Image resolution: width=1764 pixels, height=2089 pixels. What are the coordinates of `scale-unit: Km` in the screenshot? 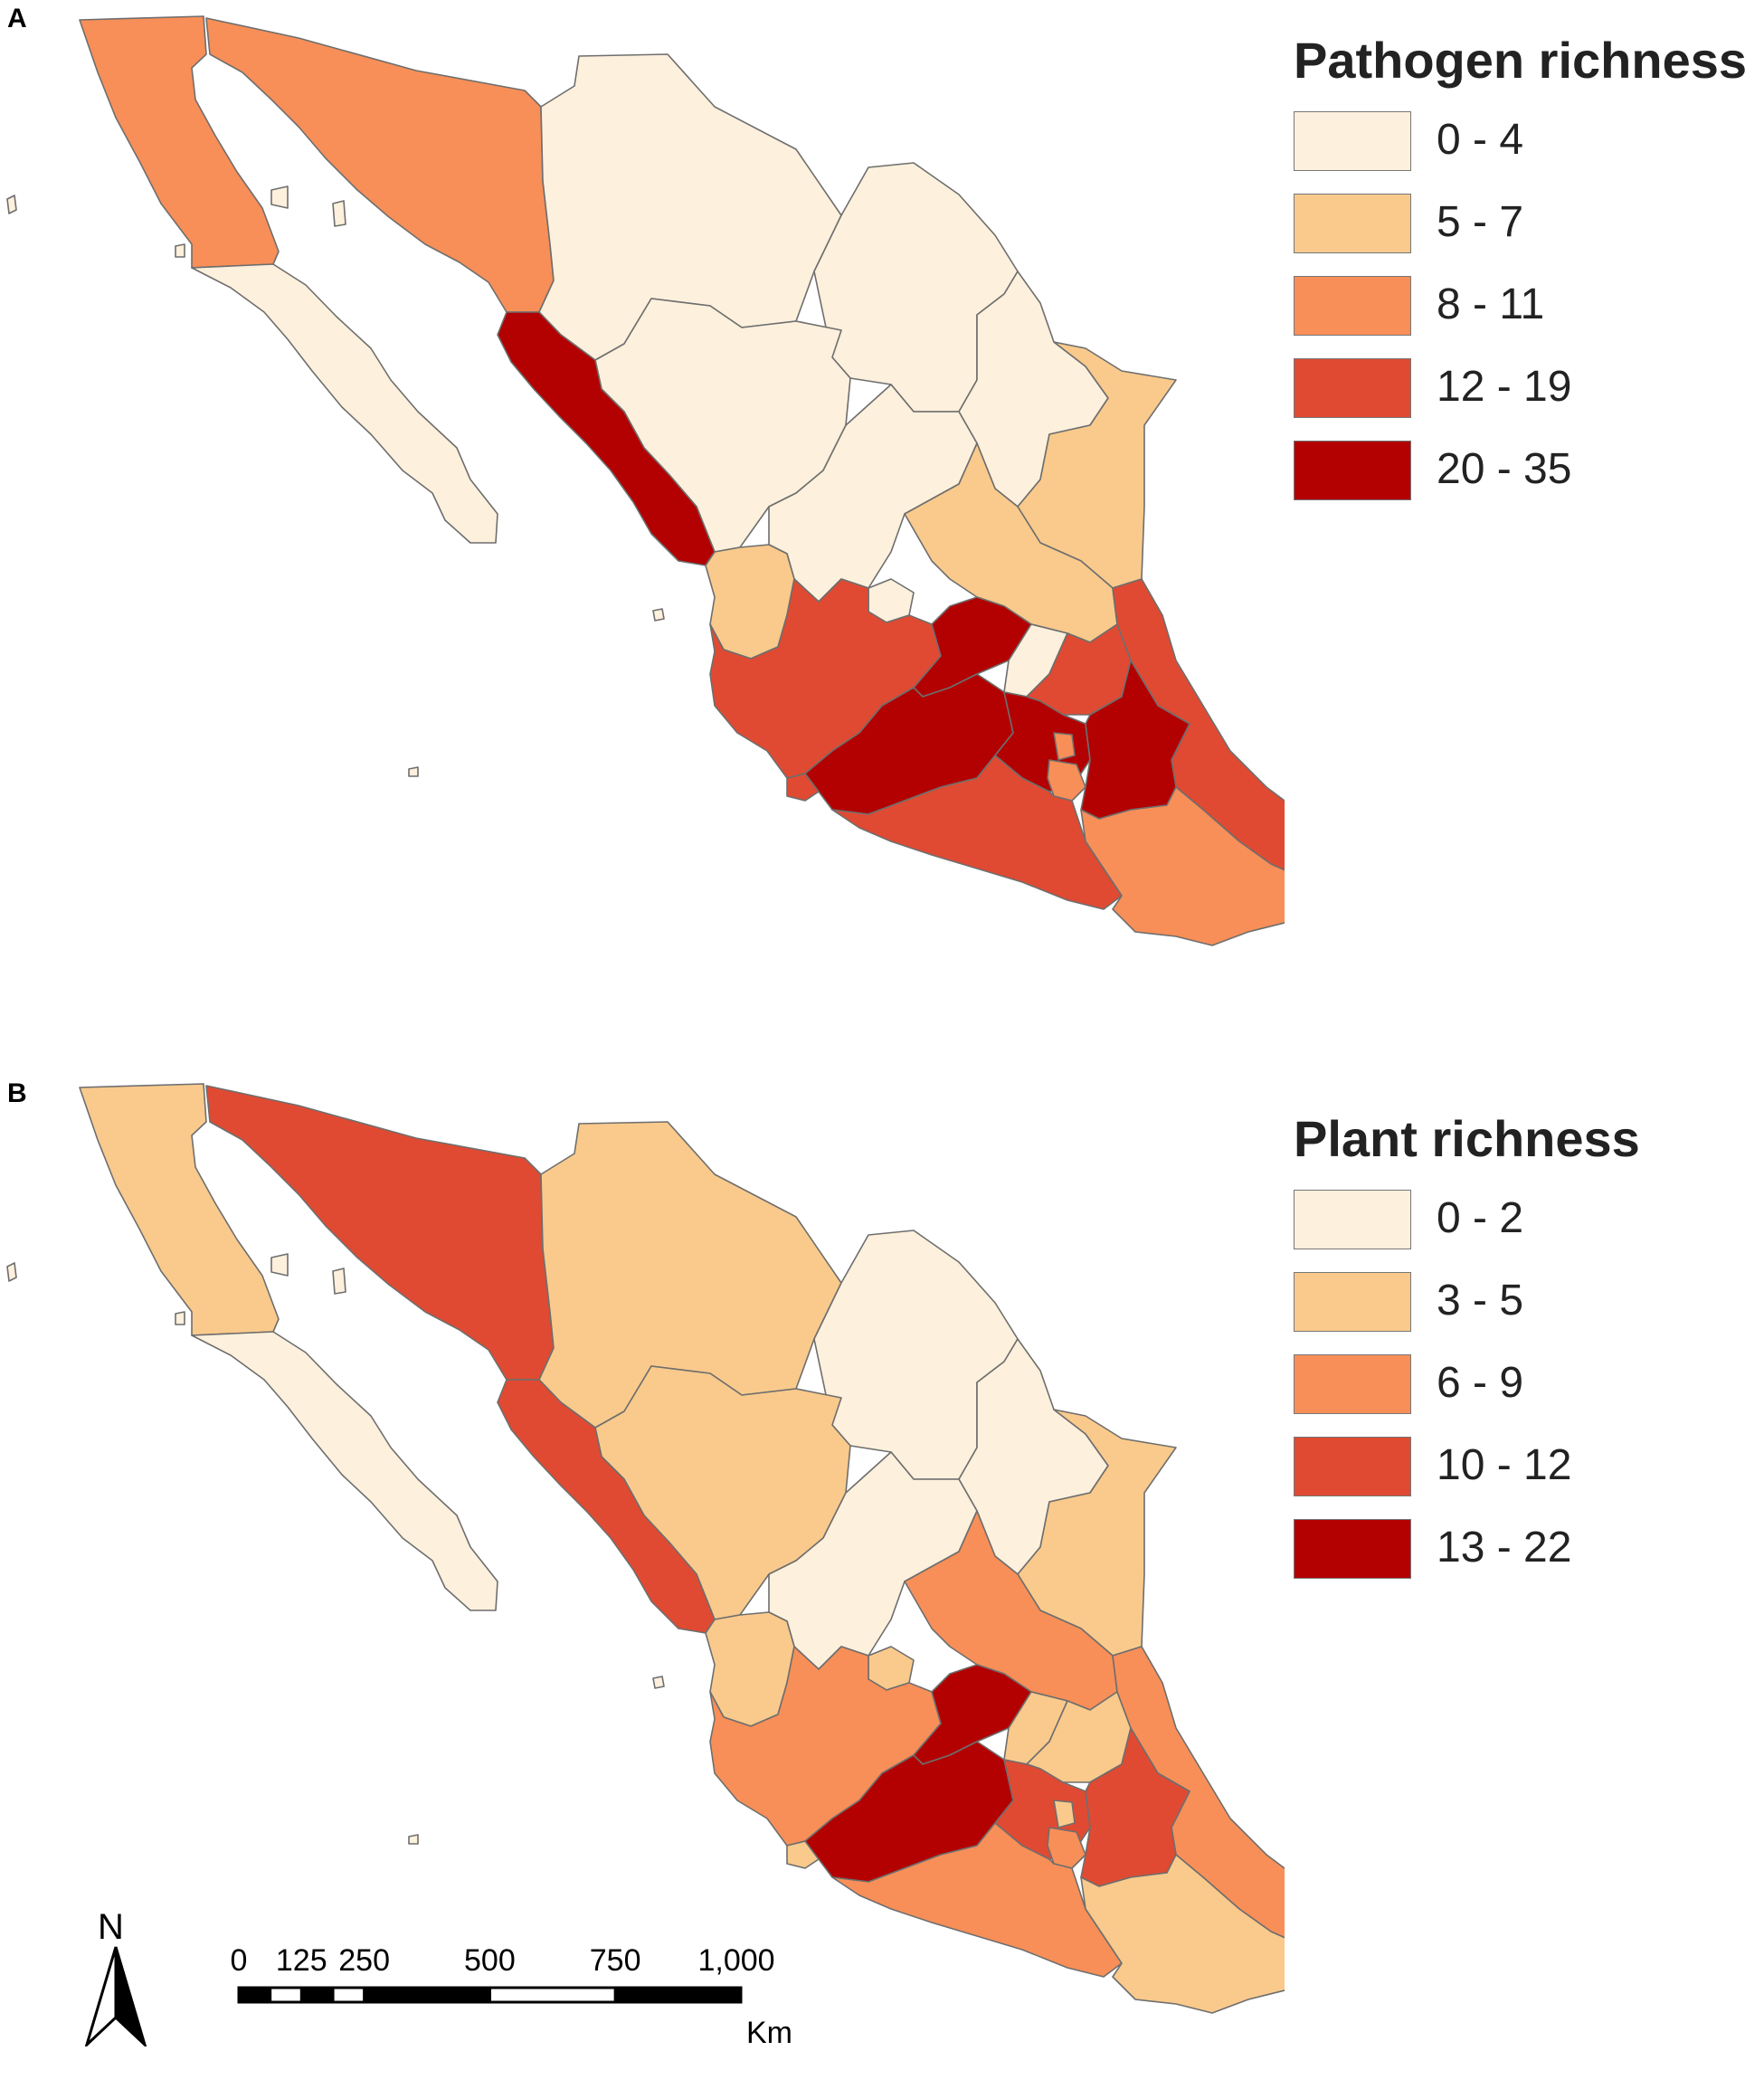 It's located at (769, 2033).